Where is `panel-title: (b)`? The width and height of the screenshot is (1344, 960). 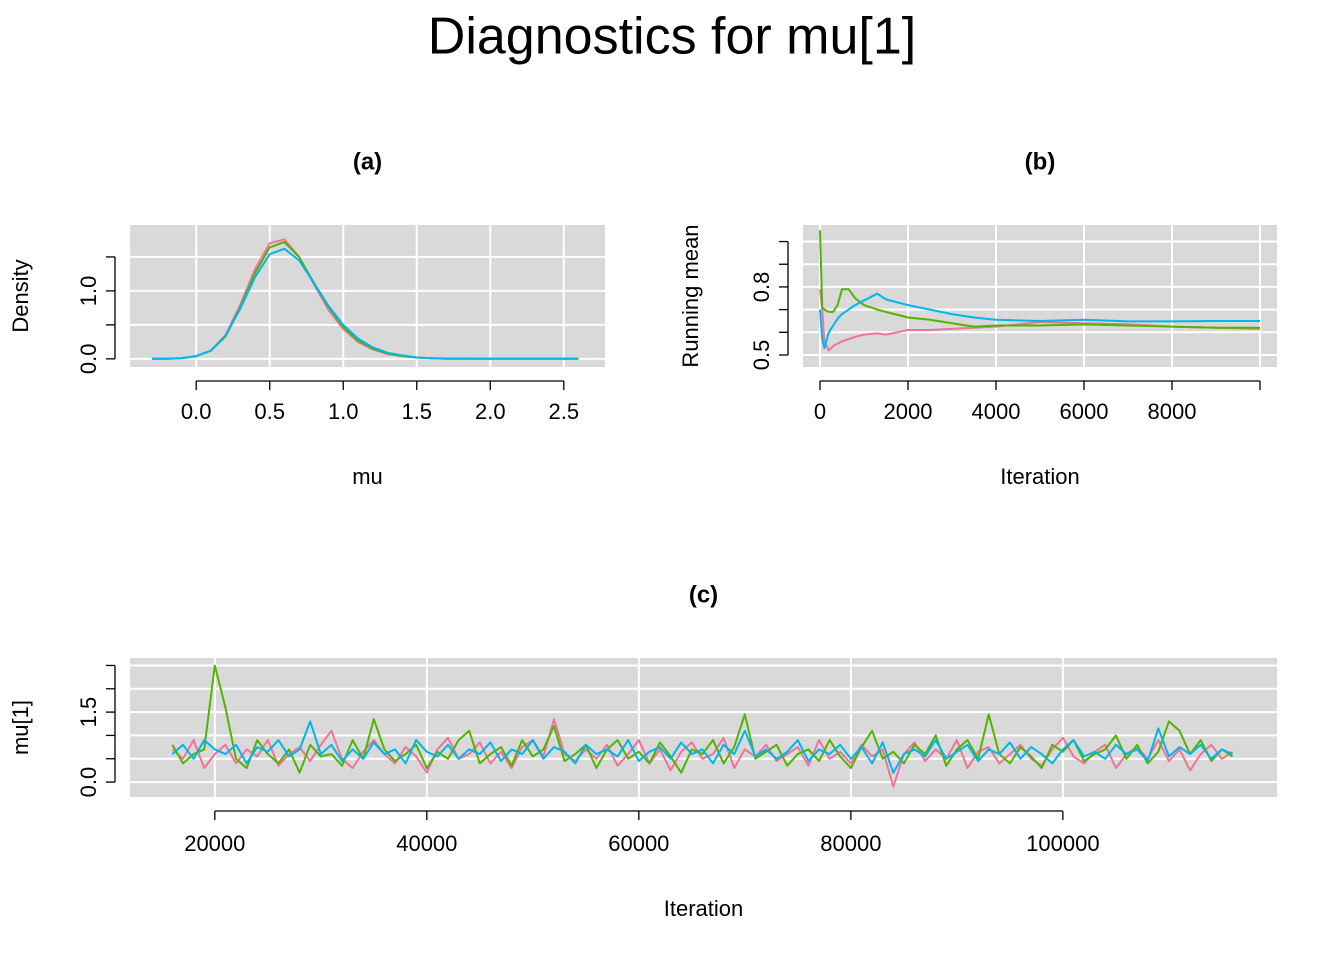 panel-title: (b) is located at coordinates (1040, 161).